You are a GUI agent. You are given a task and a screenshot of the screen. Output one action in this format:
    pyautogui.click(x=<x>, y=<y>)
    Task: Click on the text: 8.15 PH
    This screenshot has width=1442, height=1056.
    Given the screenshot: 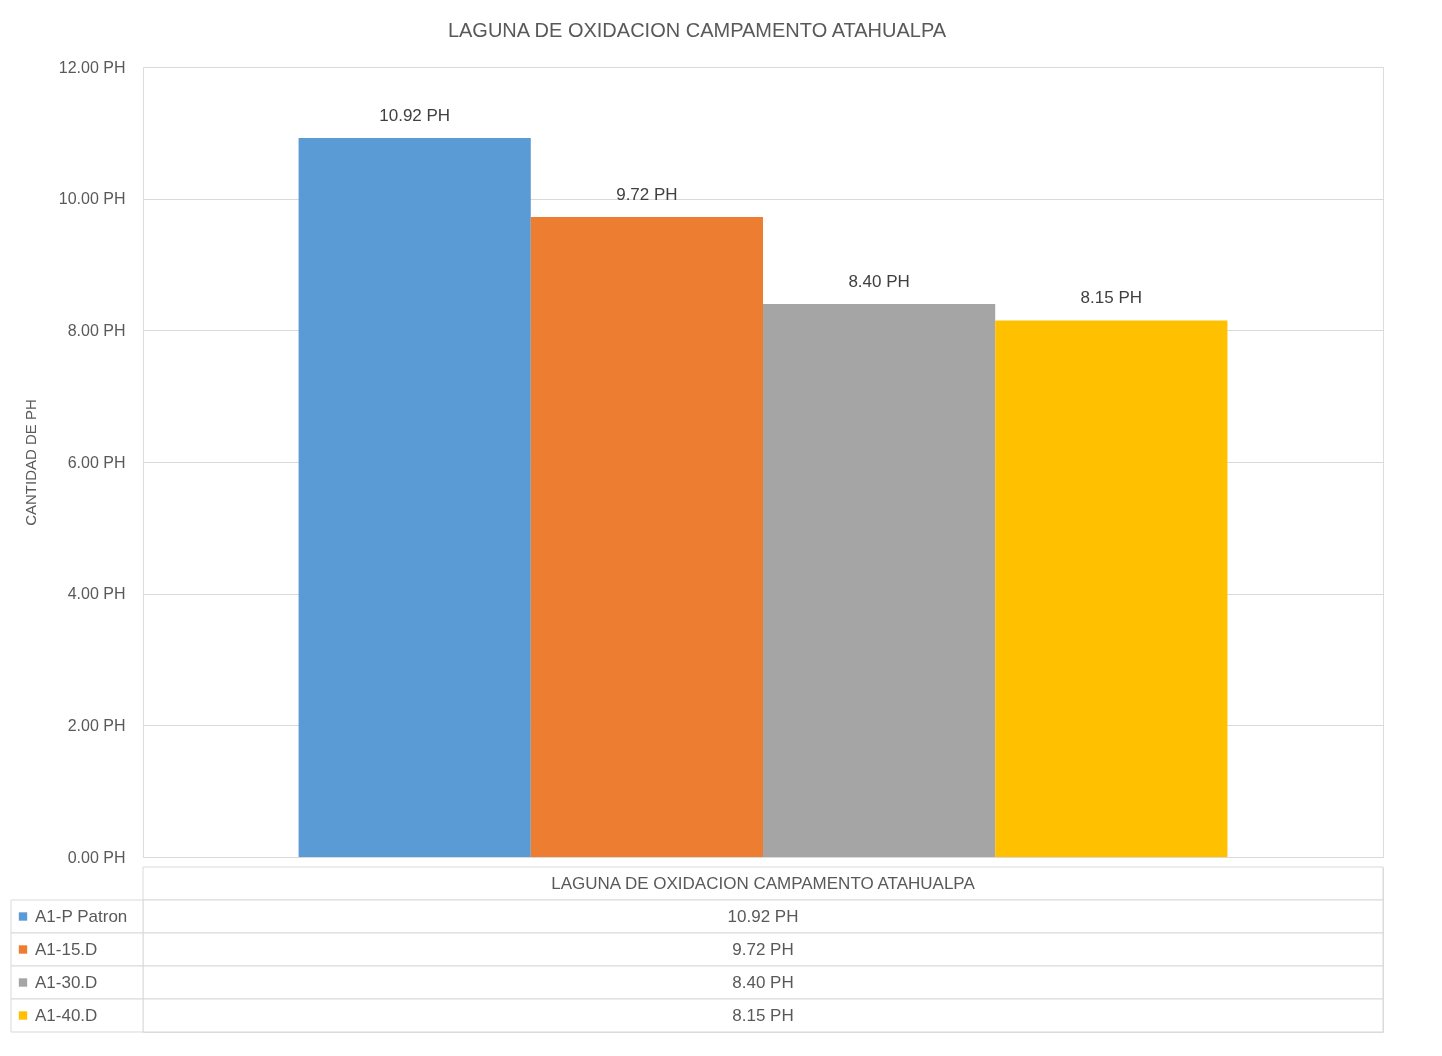 What is the action you would take?
    pyautogui.click(x=763, y=1015)
    